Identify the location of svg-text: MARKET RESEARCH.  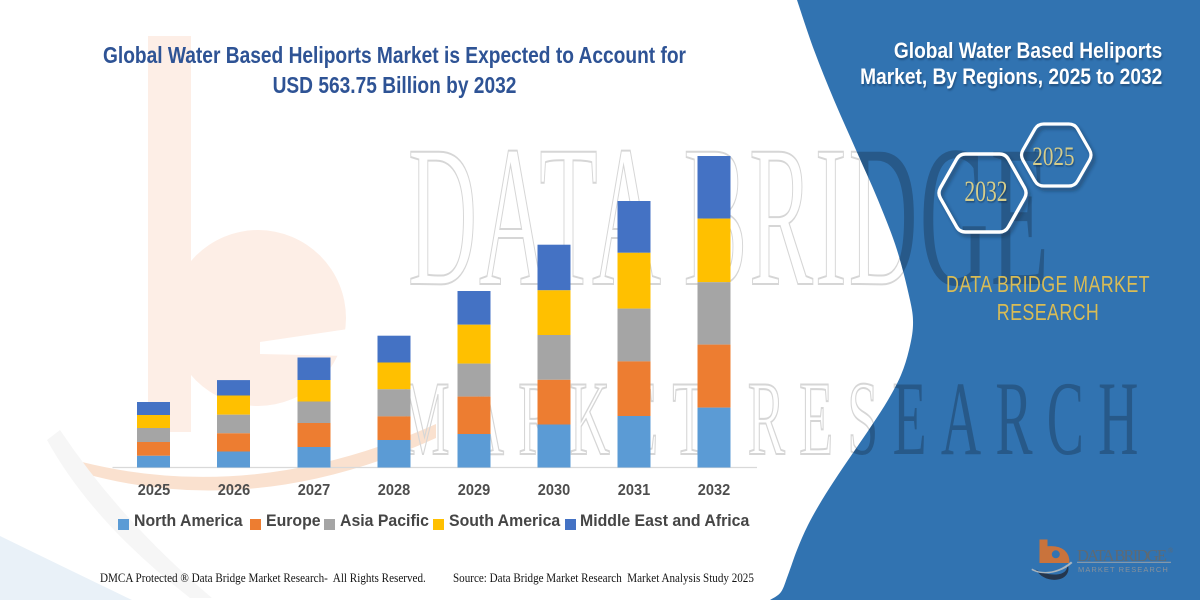
(1124, 569).